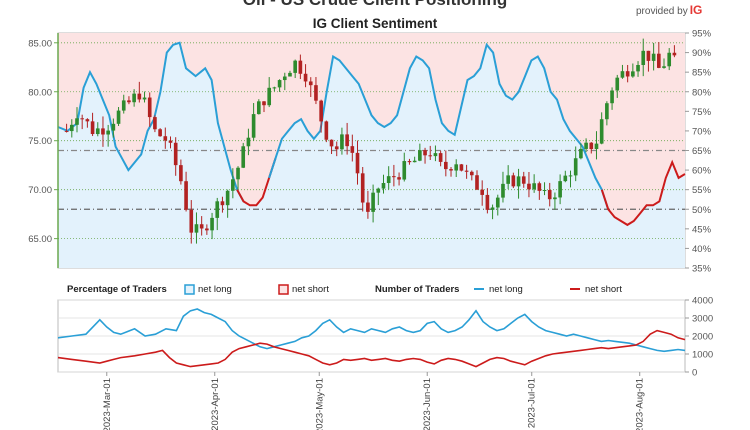 This screenshot has width=750, height=430. I want to click on pct-tick-label: 35%, so click(702, 269).